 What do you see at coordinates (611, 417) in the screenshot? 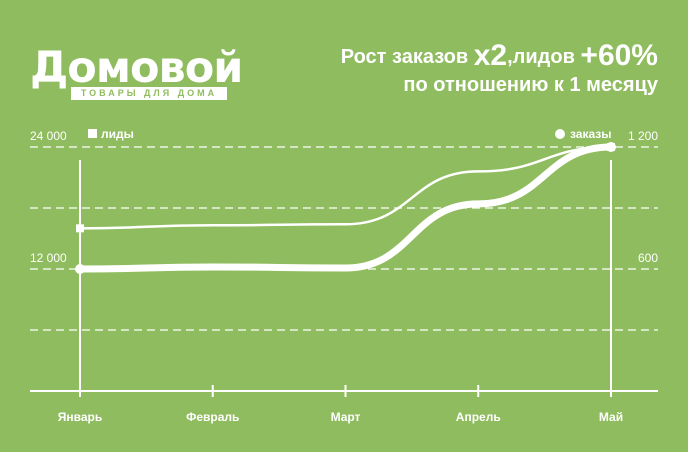
I see `x-tick-label: Май` at bounding box center [611, 417].